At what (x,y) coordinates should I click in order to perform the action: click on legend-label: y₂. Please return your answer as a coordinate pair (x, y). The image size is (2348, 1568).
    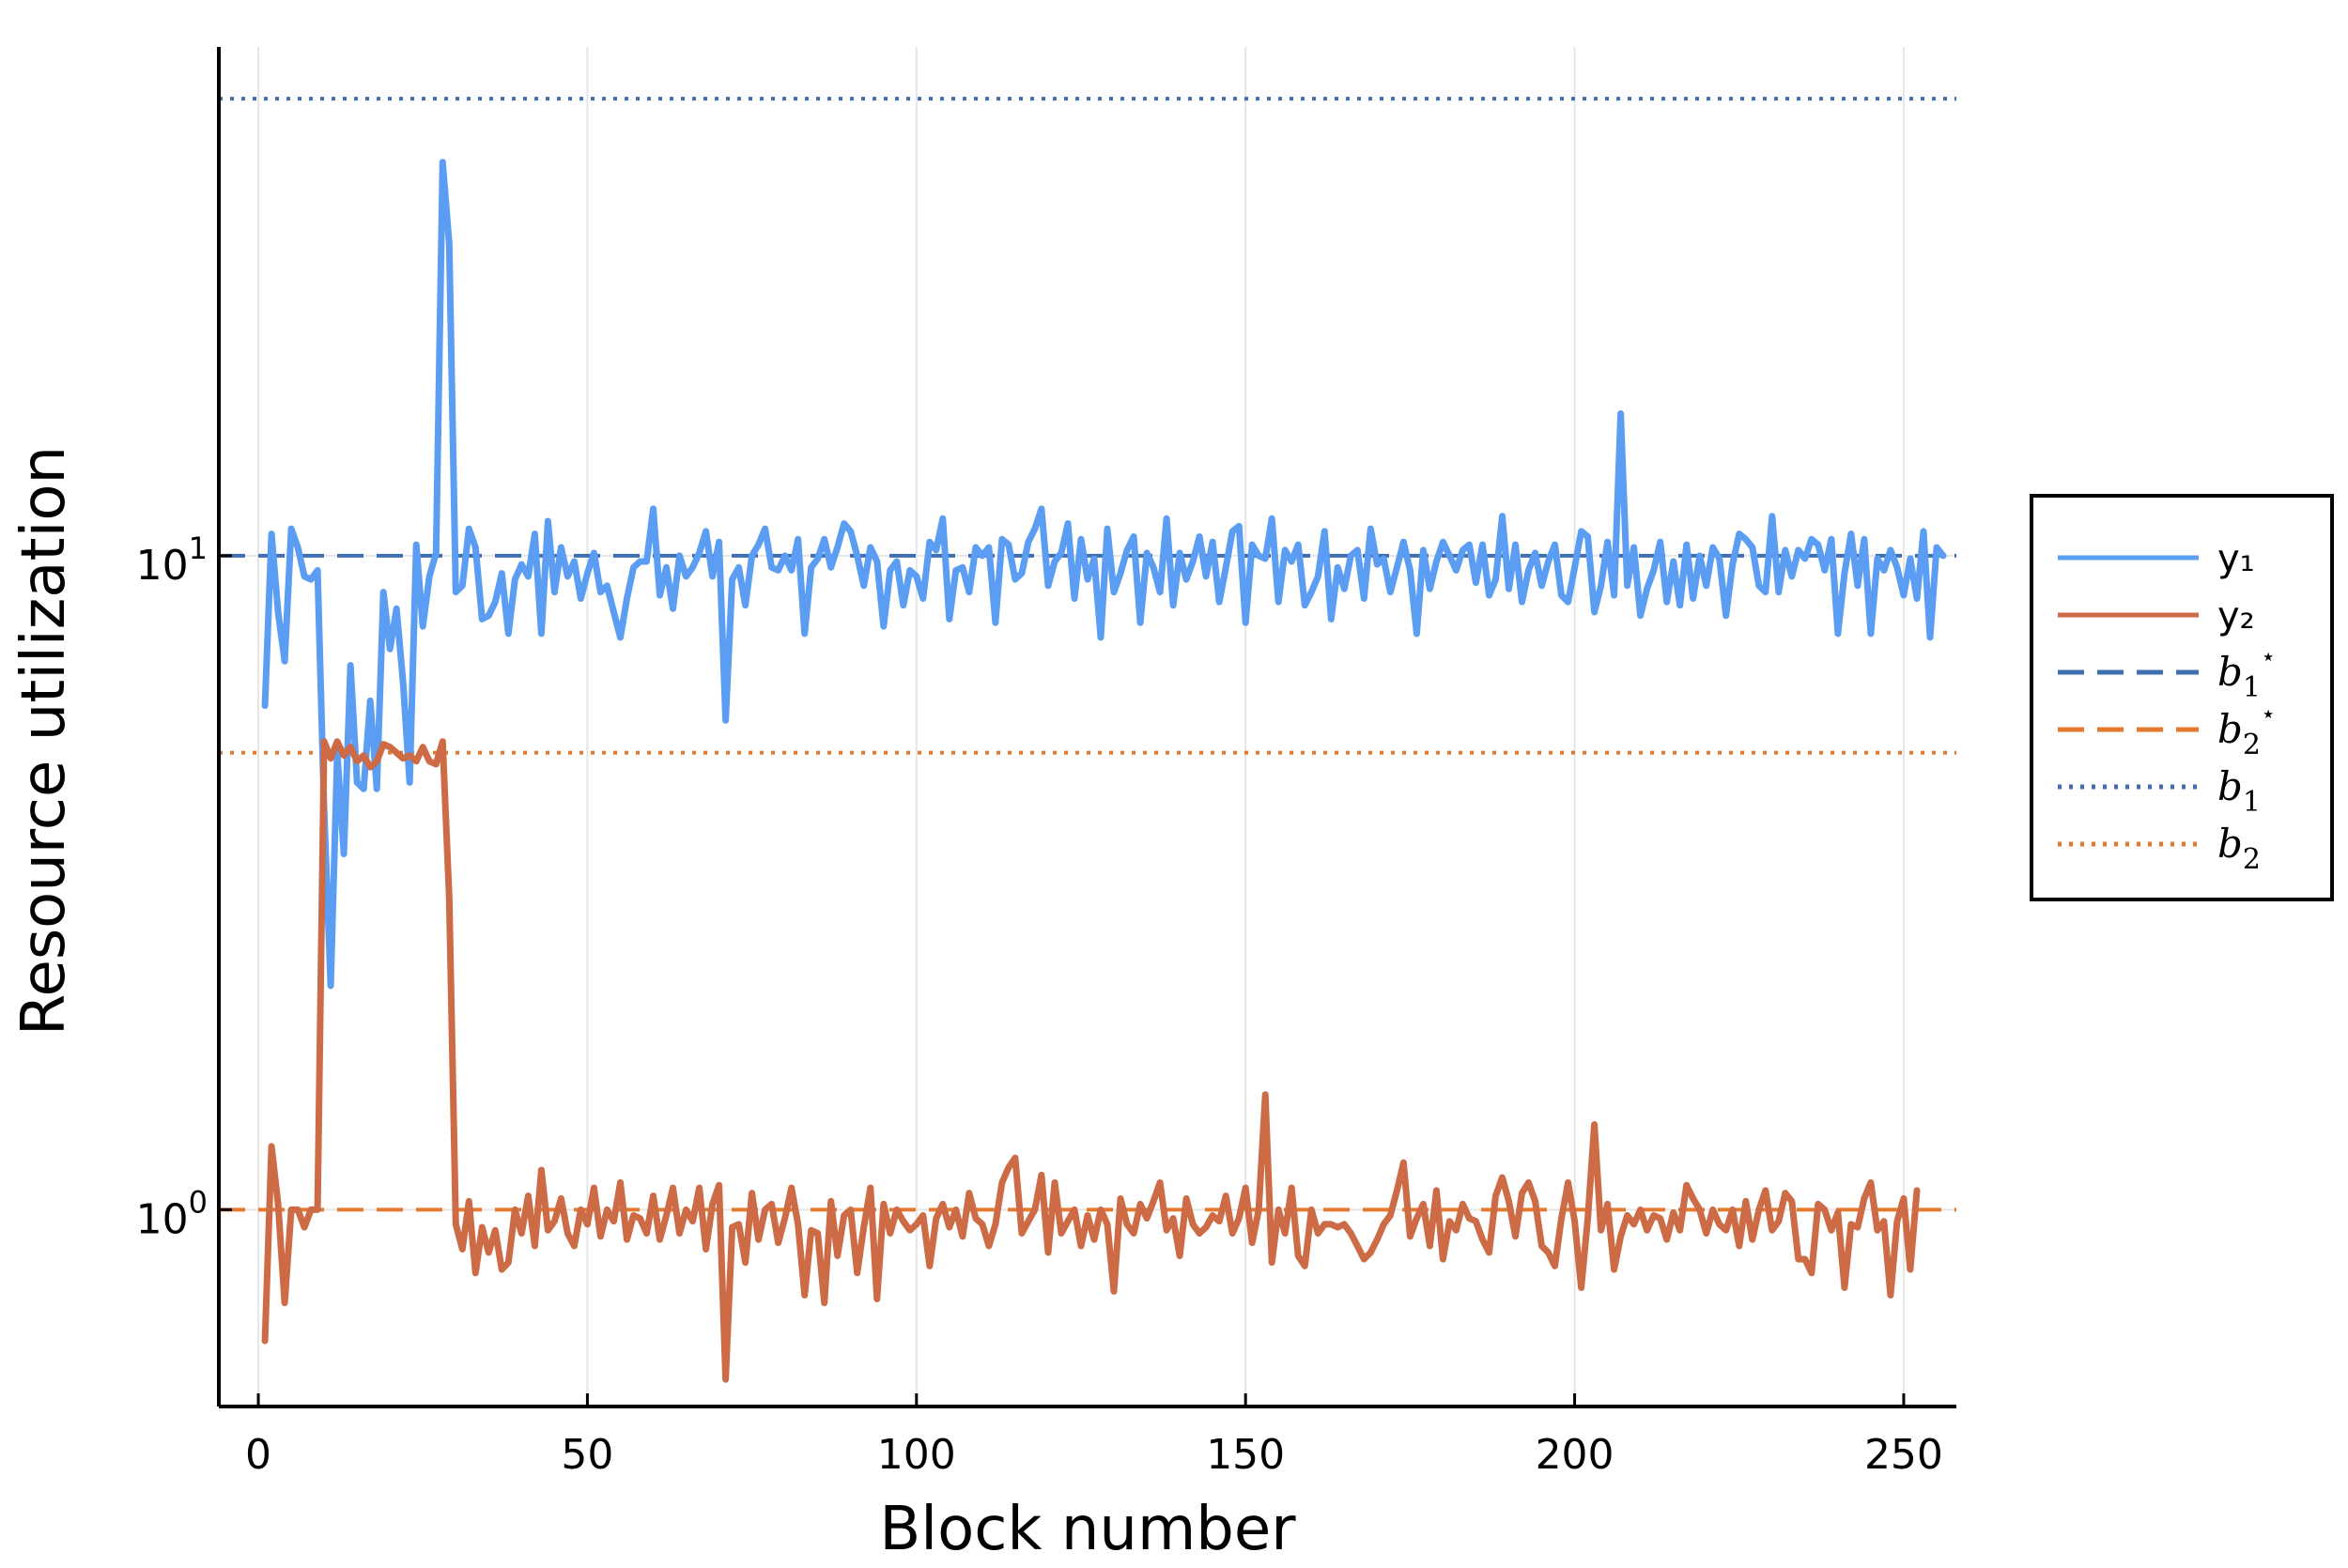
    Looking at the image, I should click on (2236, 616).